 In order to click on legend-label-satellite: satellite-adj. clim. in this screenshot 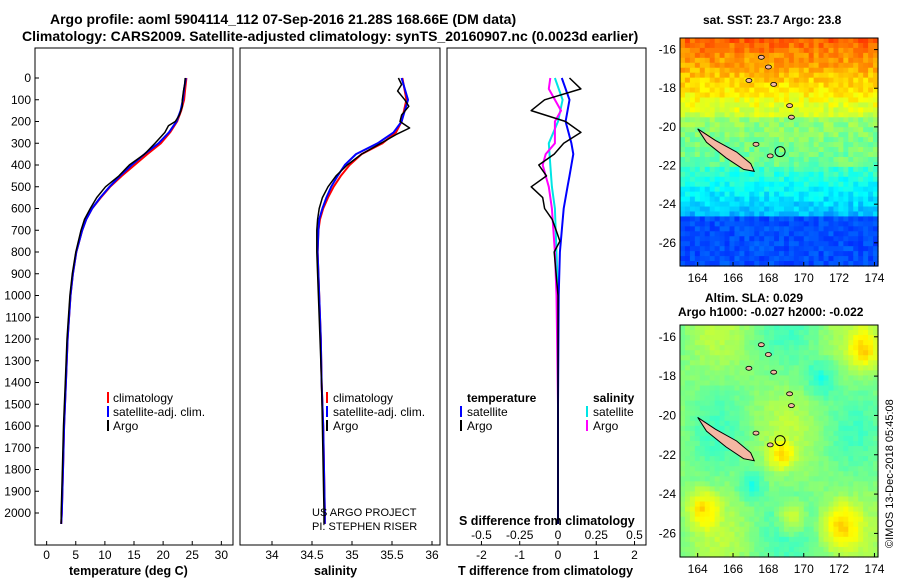, I will do `click(379, 412)`.